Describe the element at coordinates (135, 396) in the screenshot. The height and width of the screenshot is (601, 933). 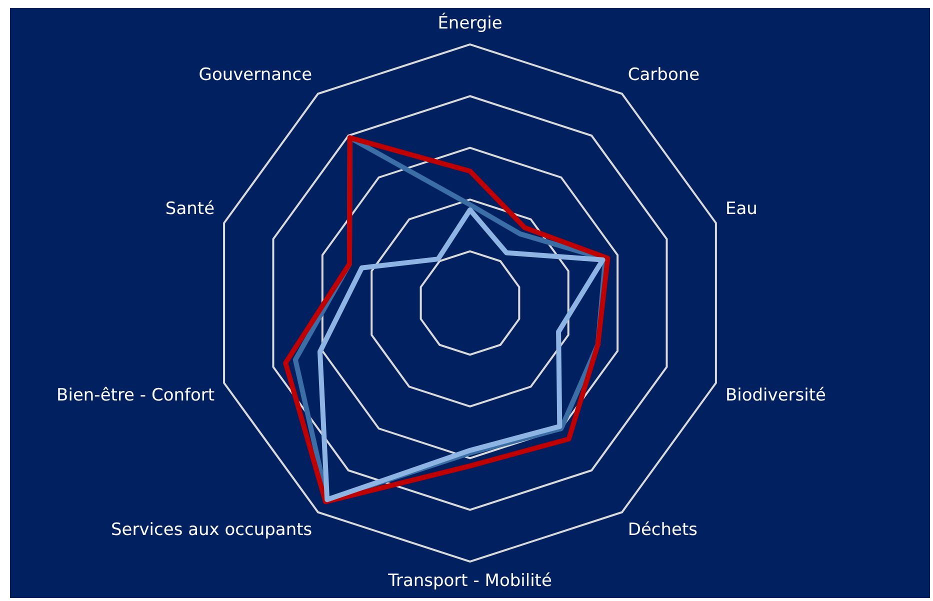
I see `spoke-label: Bien-être - Confort` at that location.